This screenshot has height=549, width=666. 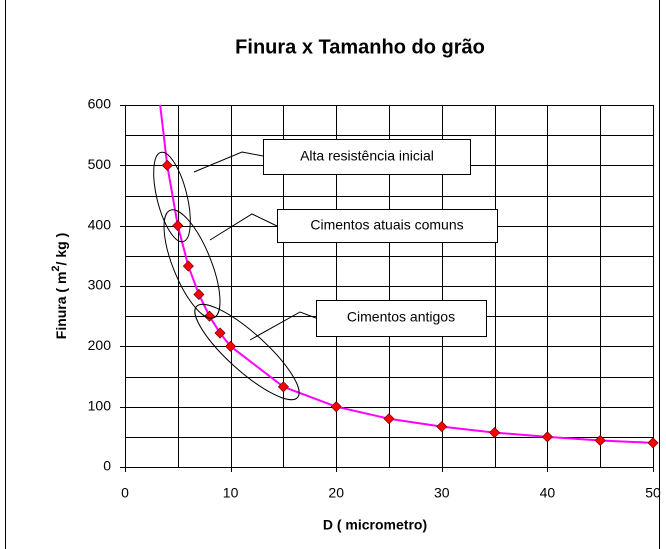 What do you see at coordinates (231, 493) in the screenshot?
I see `x-tick-label: 10` at bounding box center [231, 493].